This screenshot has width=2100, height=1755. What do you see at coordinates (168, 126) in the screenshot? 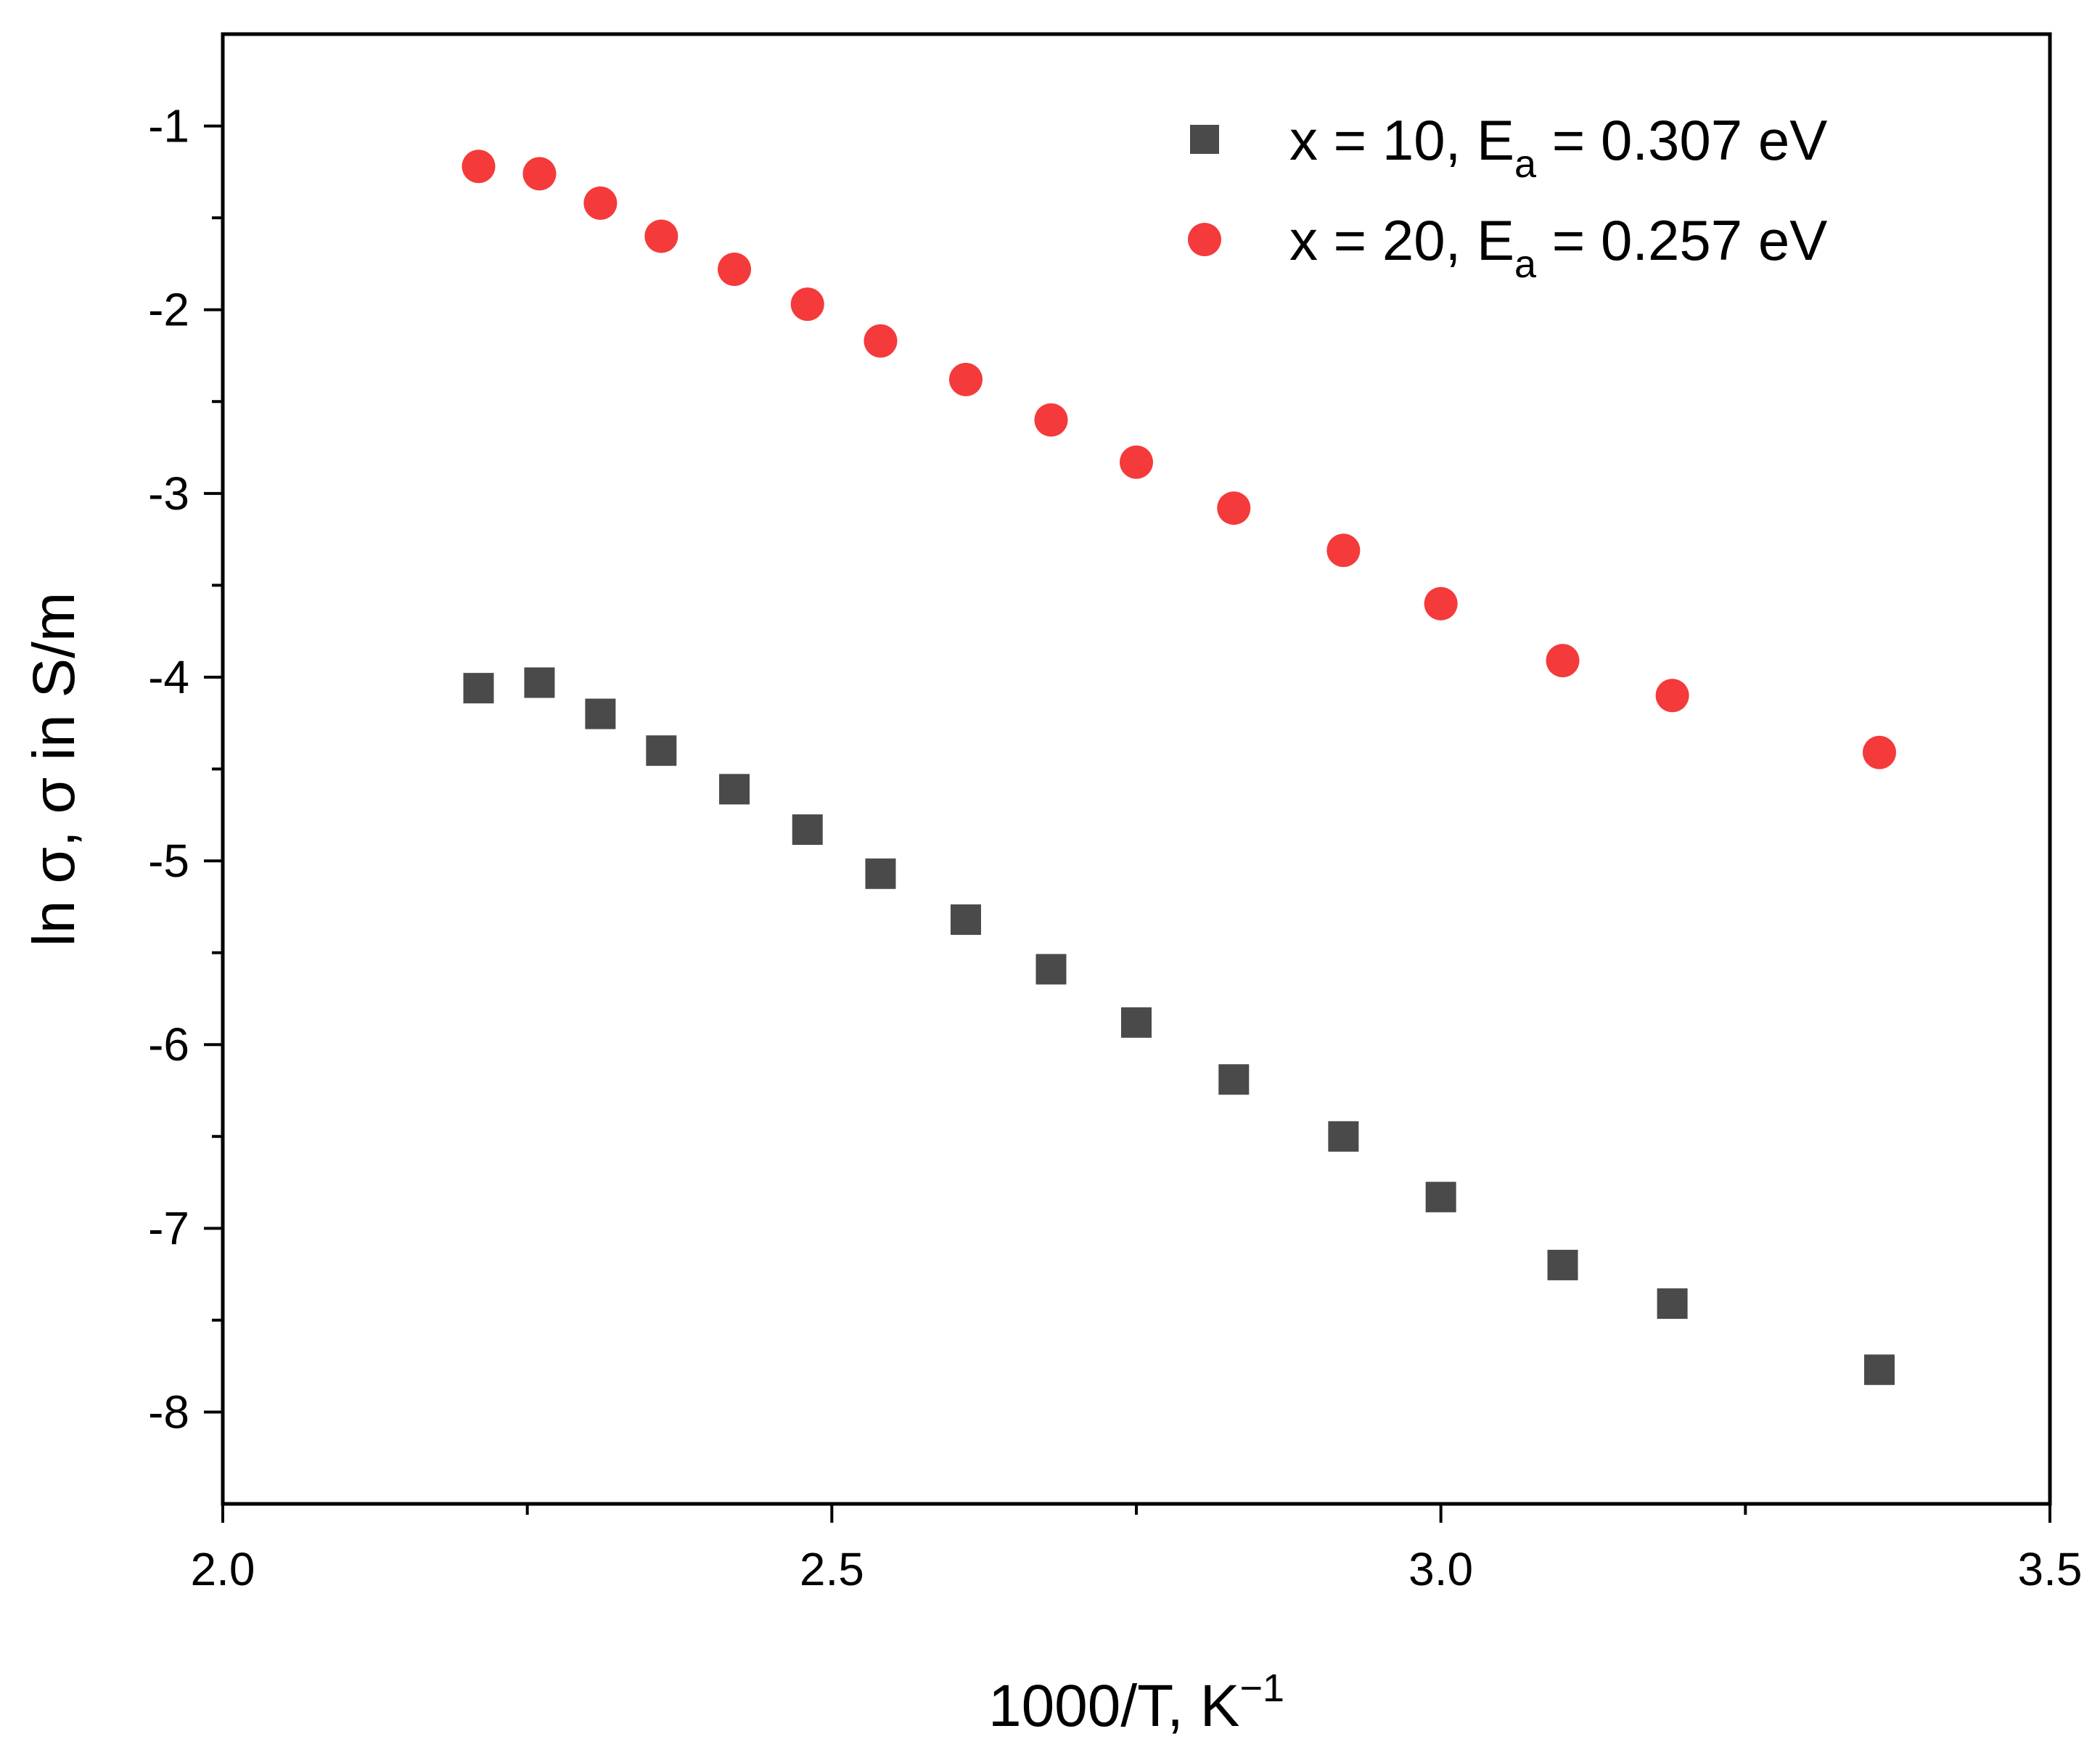
I see `y-tick-label: -1` at bounding box center [168, 126].